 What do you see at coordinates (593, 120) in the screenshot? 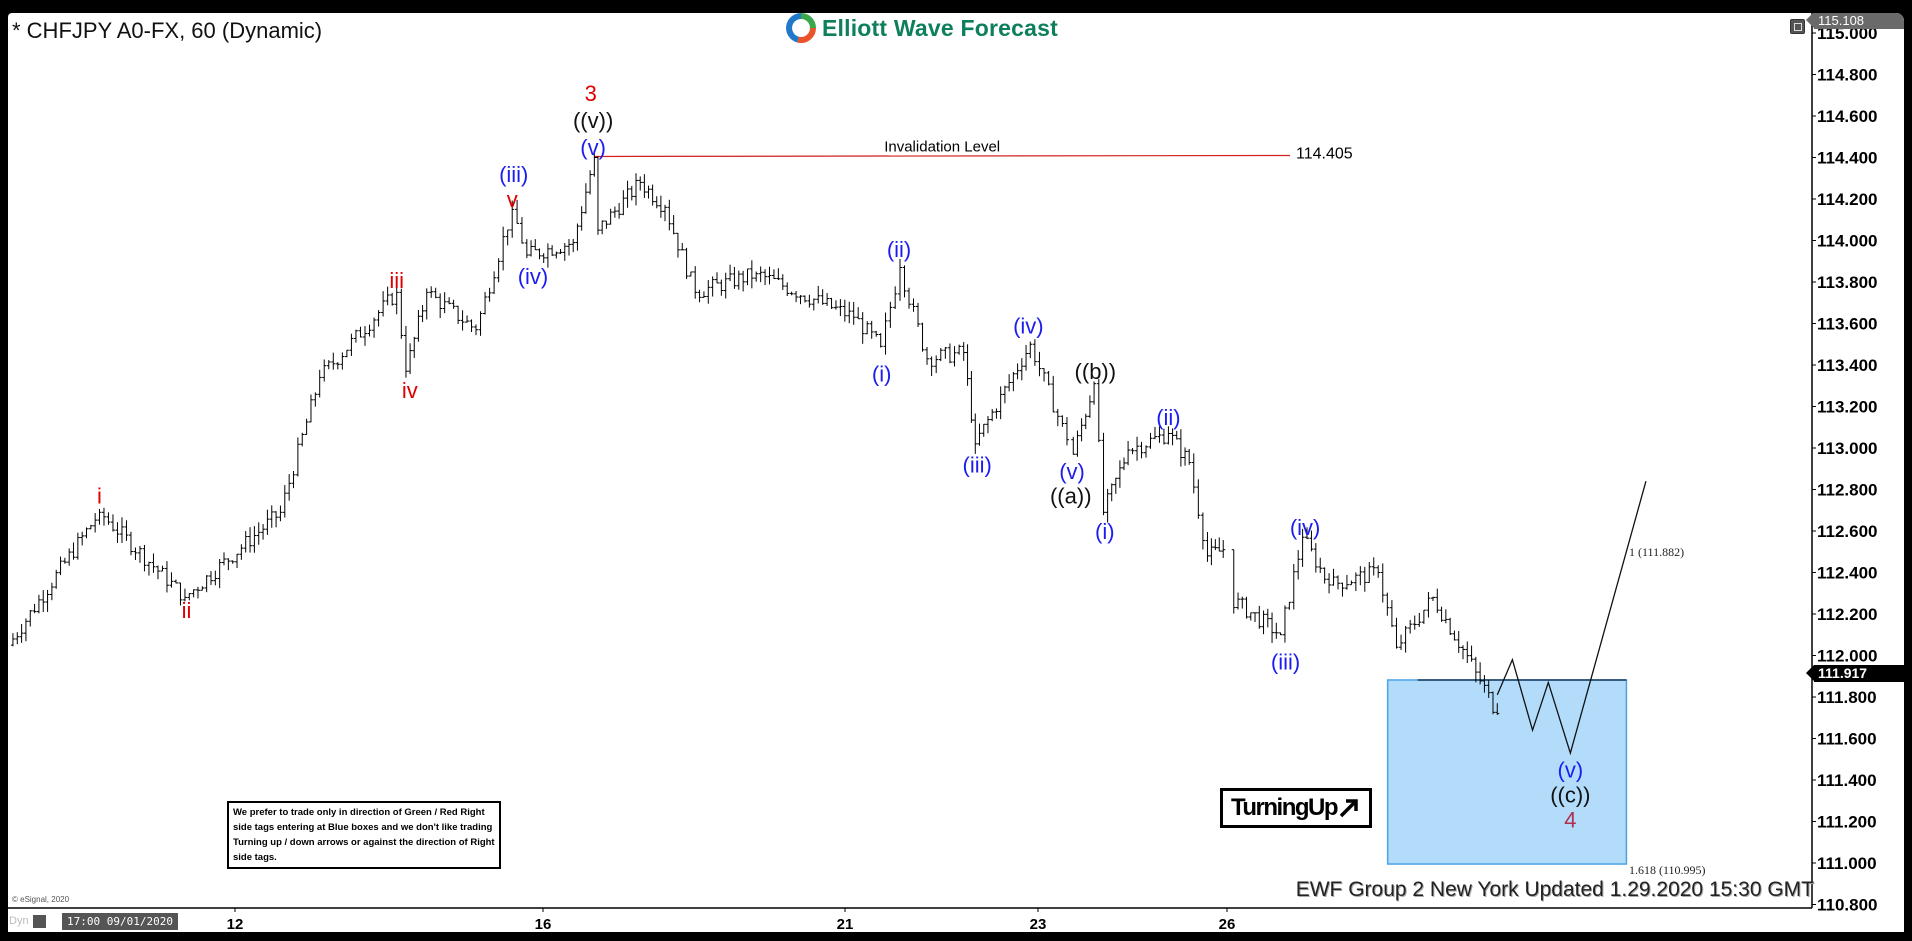
I see `wave-label: ((v))` at bounding box center [593, 120].